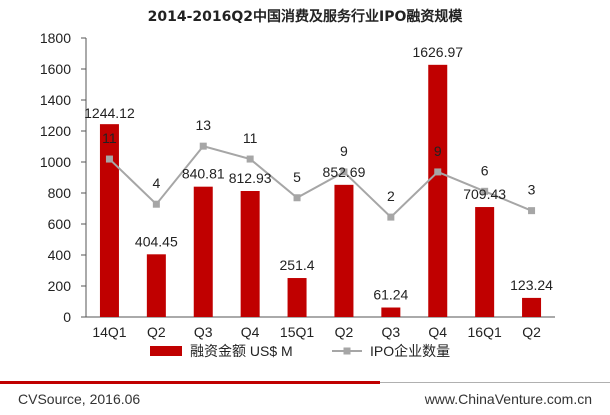 The image size is (610, 415). What do you see at coordinates (437, 52) in the screenshot?
I see `bar-value-label: 1626.97` at bounding box center [437, 52].